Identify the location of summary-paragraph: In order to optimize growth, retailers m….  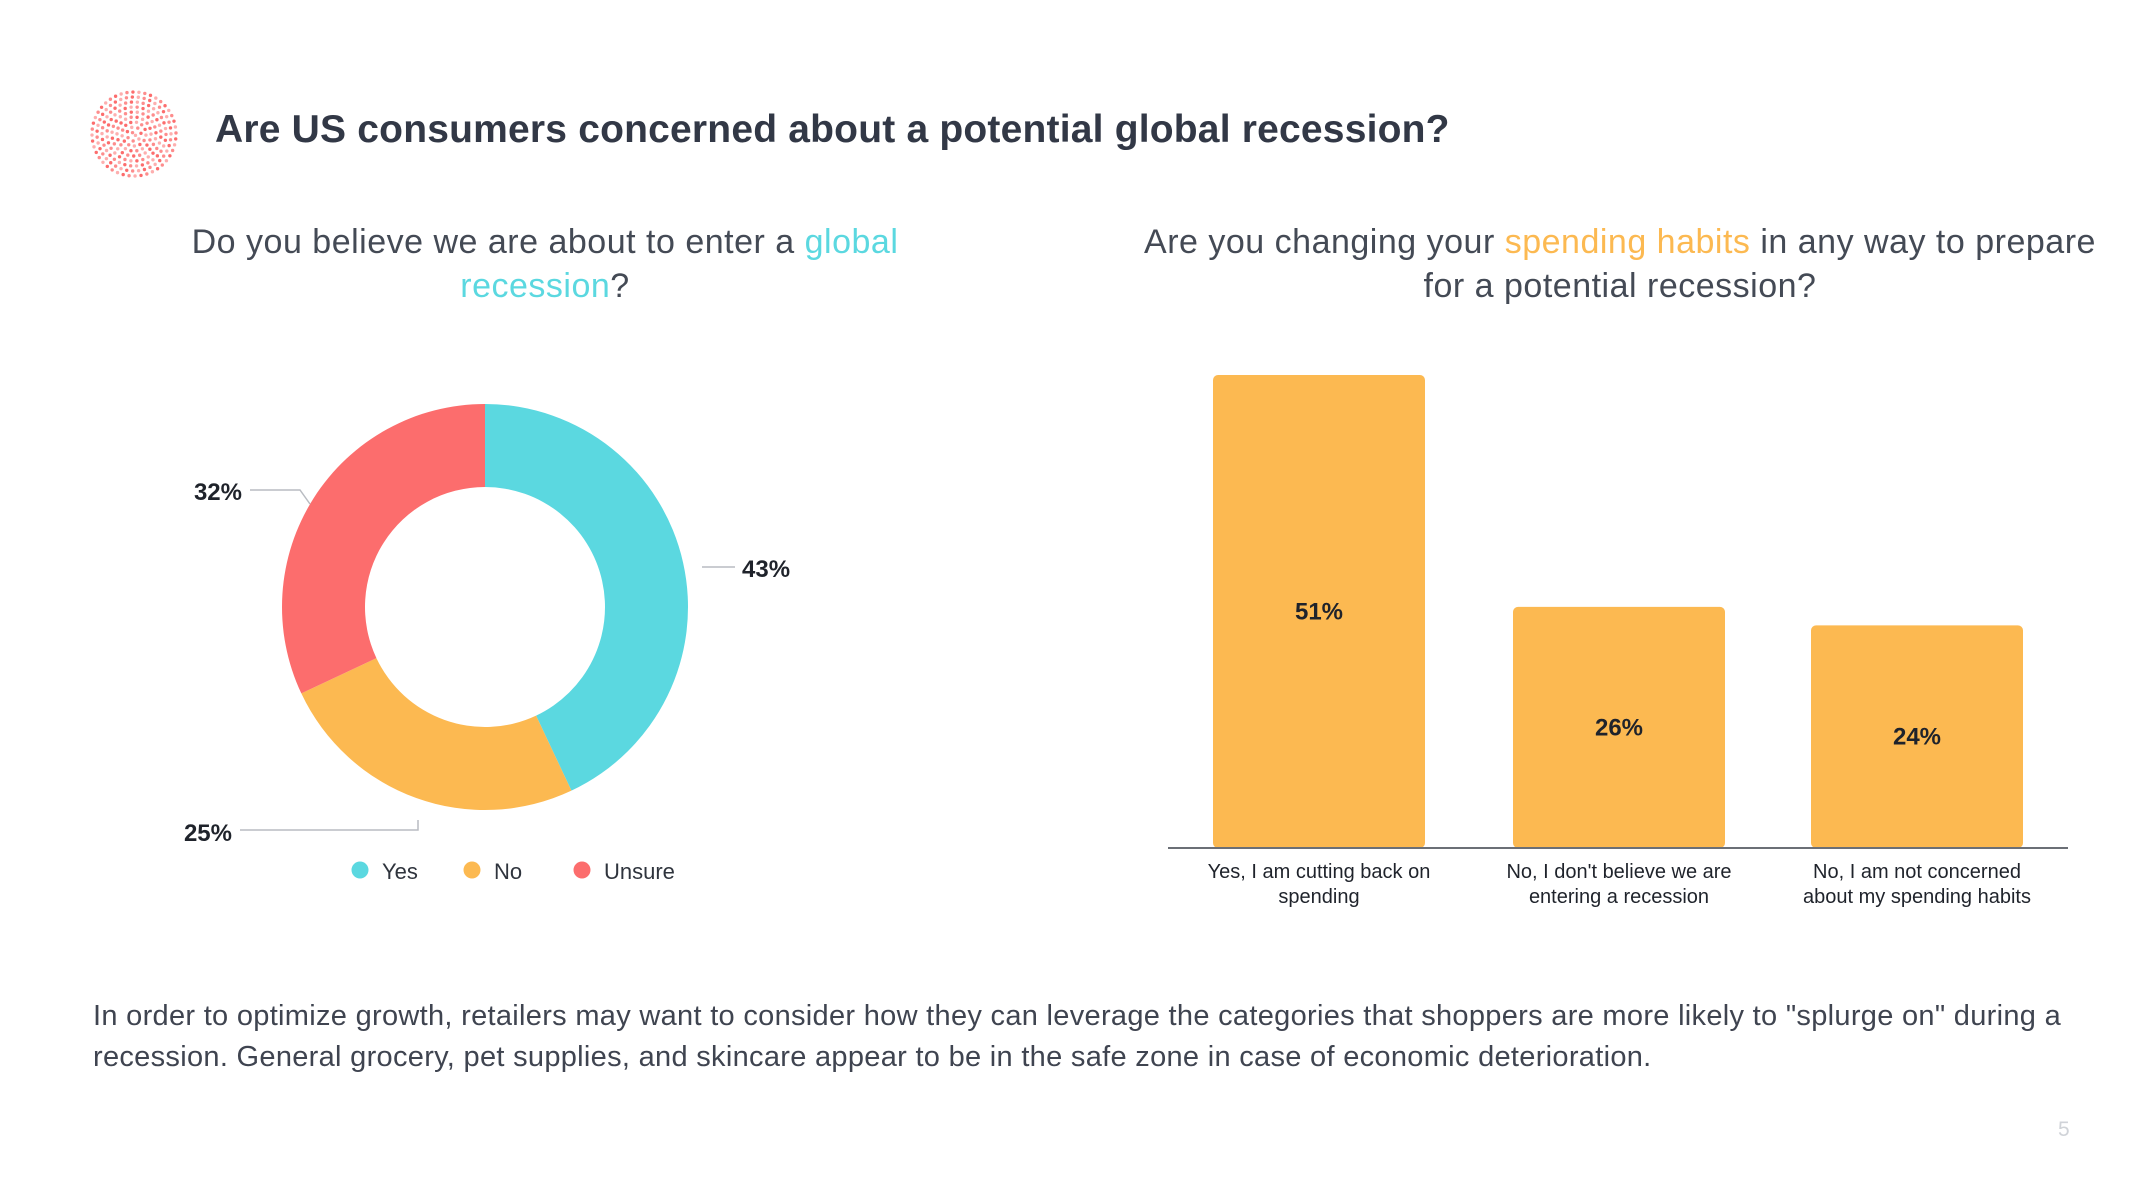
(1077, 1036).